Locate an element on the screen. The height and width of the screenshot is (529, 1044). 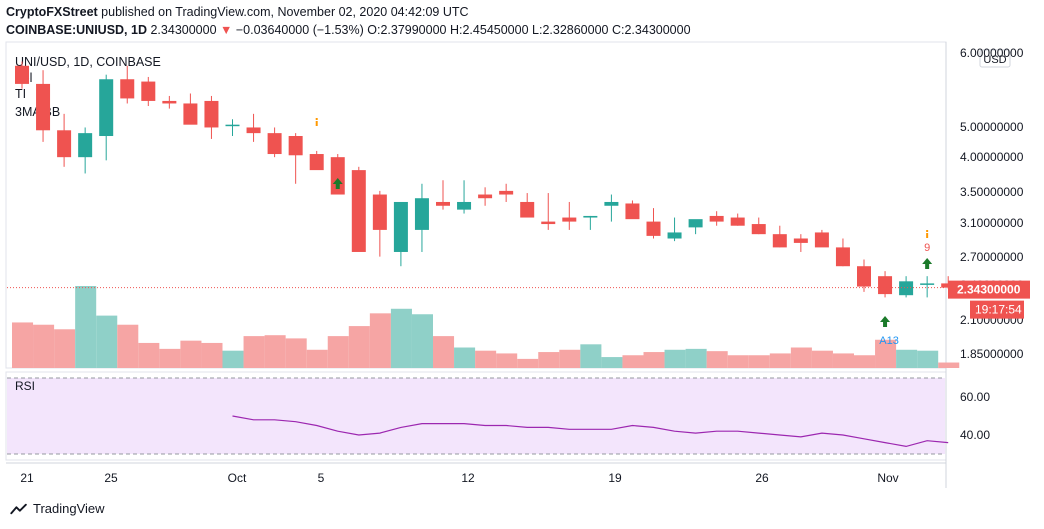
change-arrow-icon: ▼ is located at coordinates (226, 30).